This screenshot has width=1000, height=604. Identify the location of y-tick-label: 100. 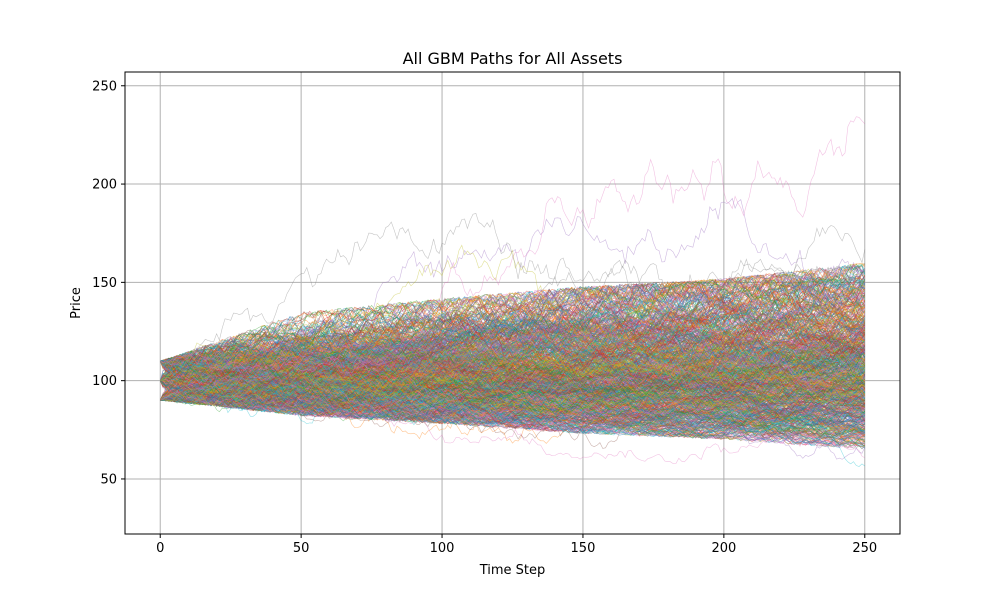
(104, 381).